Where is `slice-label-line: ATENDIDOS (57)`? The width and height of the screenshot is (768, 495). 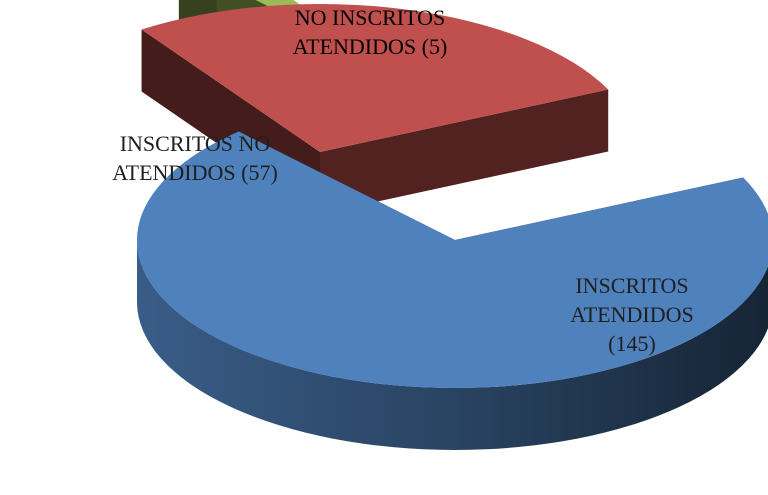 slice-label-line: ATENDIDOS (57) is located at coordinates (195, 172).